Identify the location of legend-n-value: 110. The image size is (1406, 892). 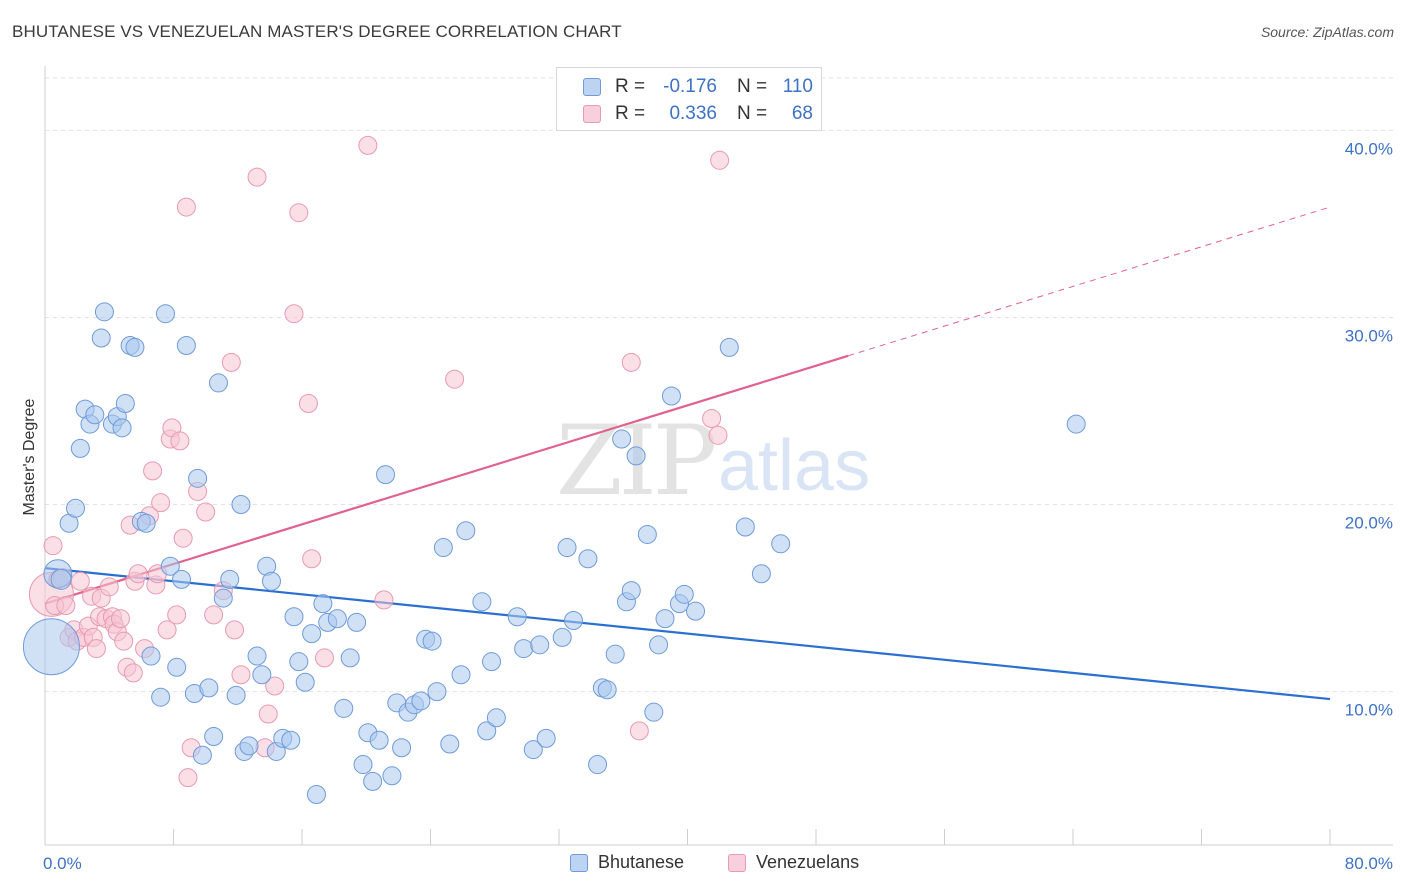
(797, 86).